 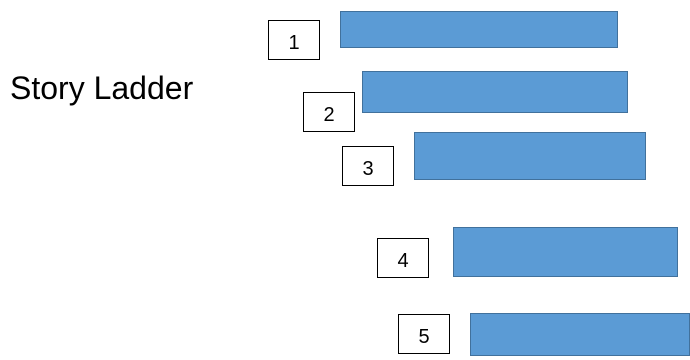 I want to click on step-number-box: 5, so click(x=424, y=334).